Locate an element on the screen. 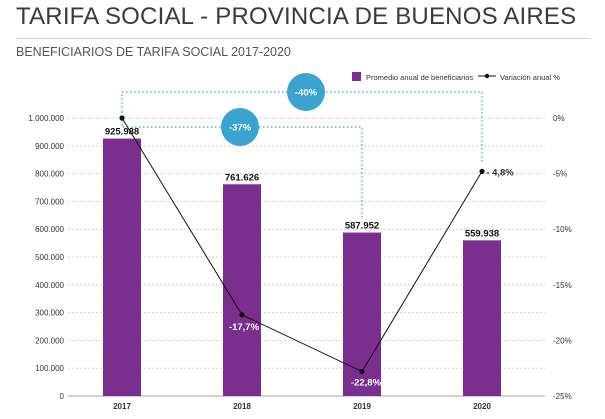 Image resolution: width=605 pixels, height=419 pixels. y-tick-label: 500.000 is located at coordinates (49, 257).